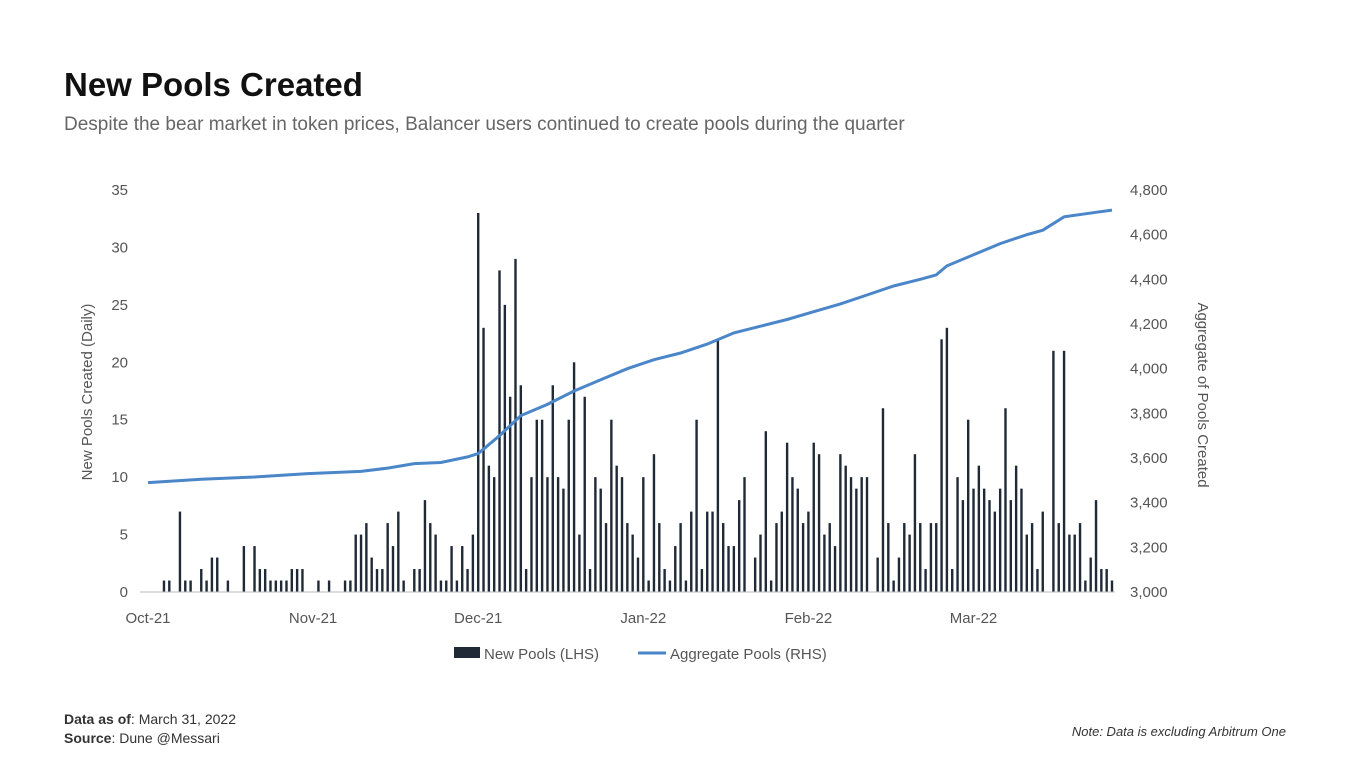 The image size is (1350, 760). I want to click on y-tick-label: 0, so click(124, 592).